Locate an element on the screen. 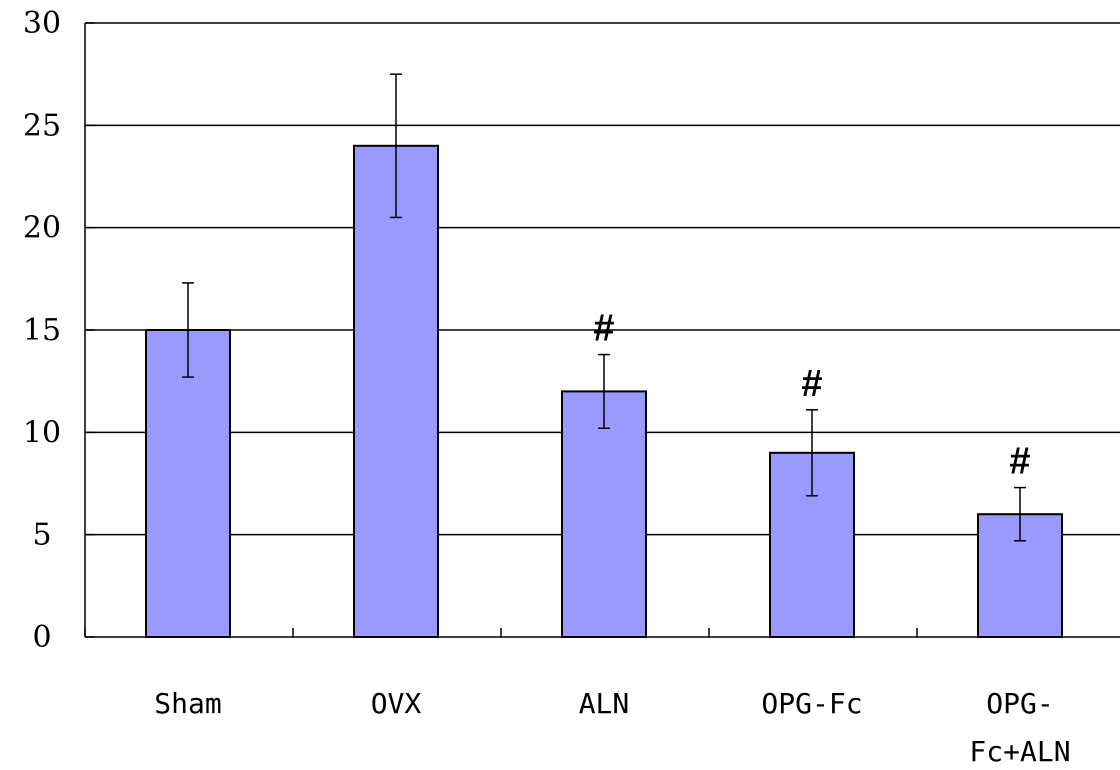  x-category-label: OPG- is located at coordinates (1019, 703).